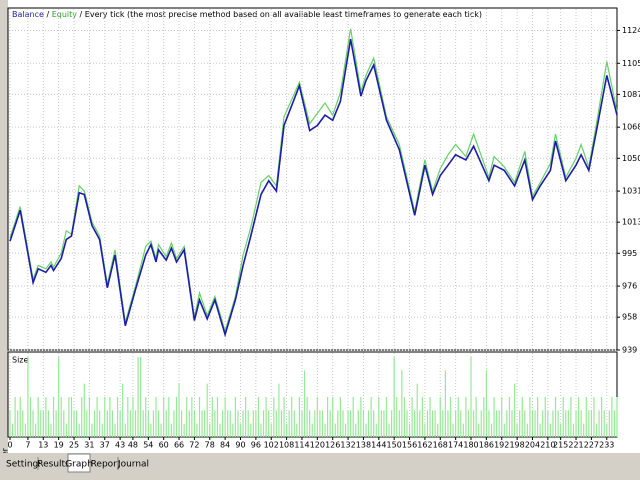  I want to click on tab-label: Results, so click(53, 465).